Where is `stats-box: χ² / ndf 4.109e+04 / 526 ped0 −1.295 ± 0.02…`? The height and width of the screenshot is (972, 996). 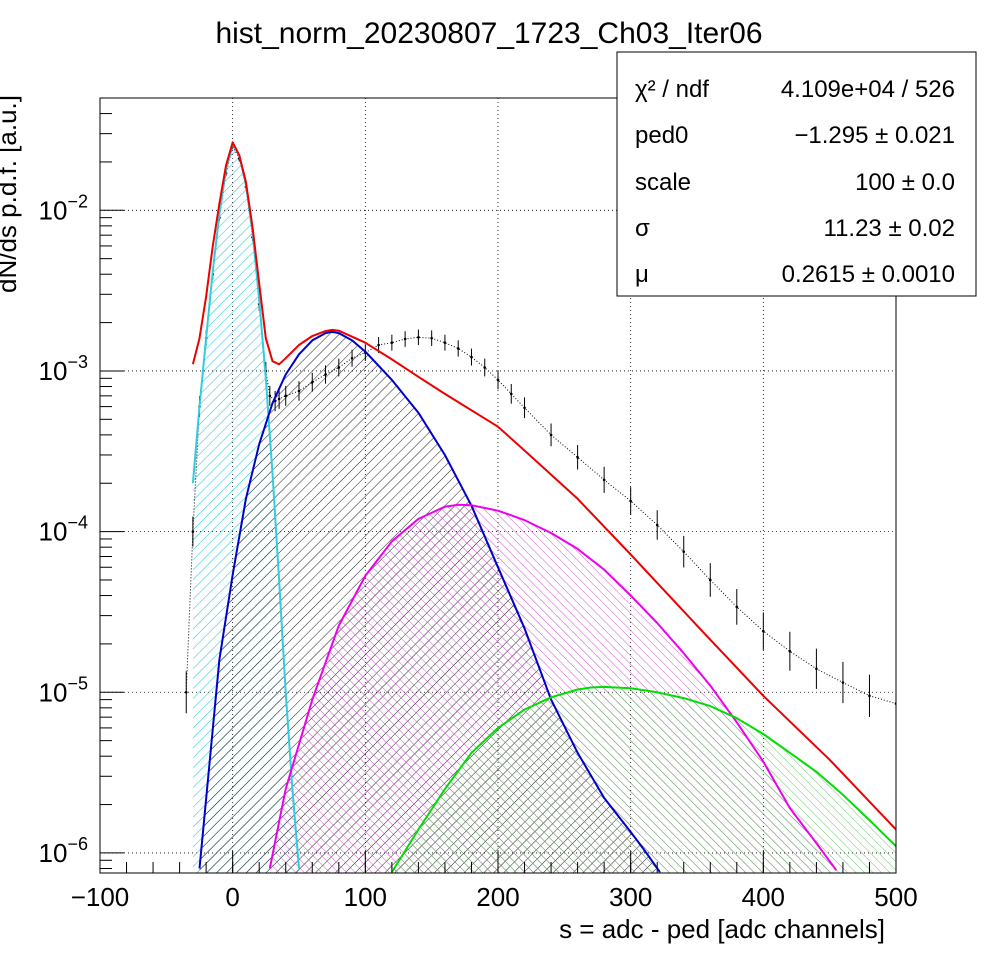
stats-box: χ² / ndf 4.109e+04 / 526 ped0 −1.295 ± 0.02… is located at coordinates (796, 174).